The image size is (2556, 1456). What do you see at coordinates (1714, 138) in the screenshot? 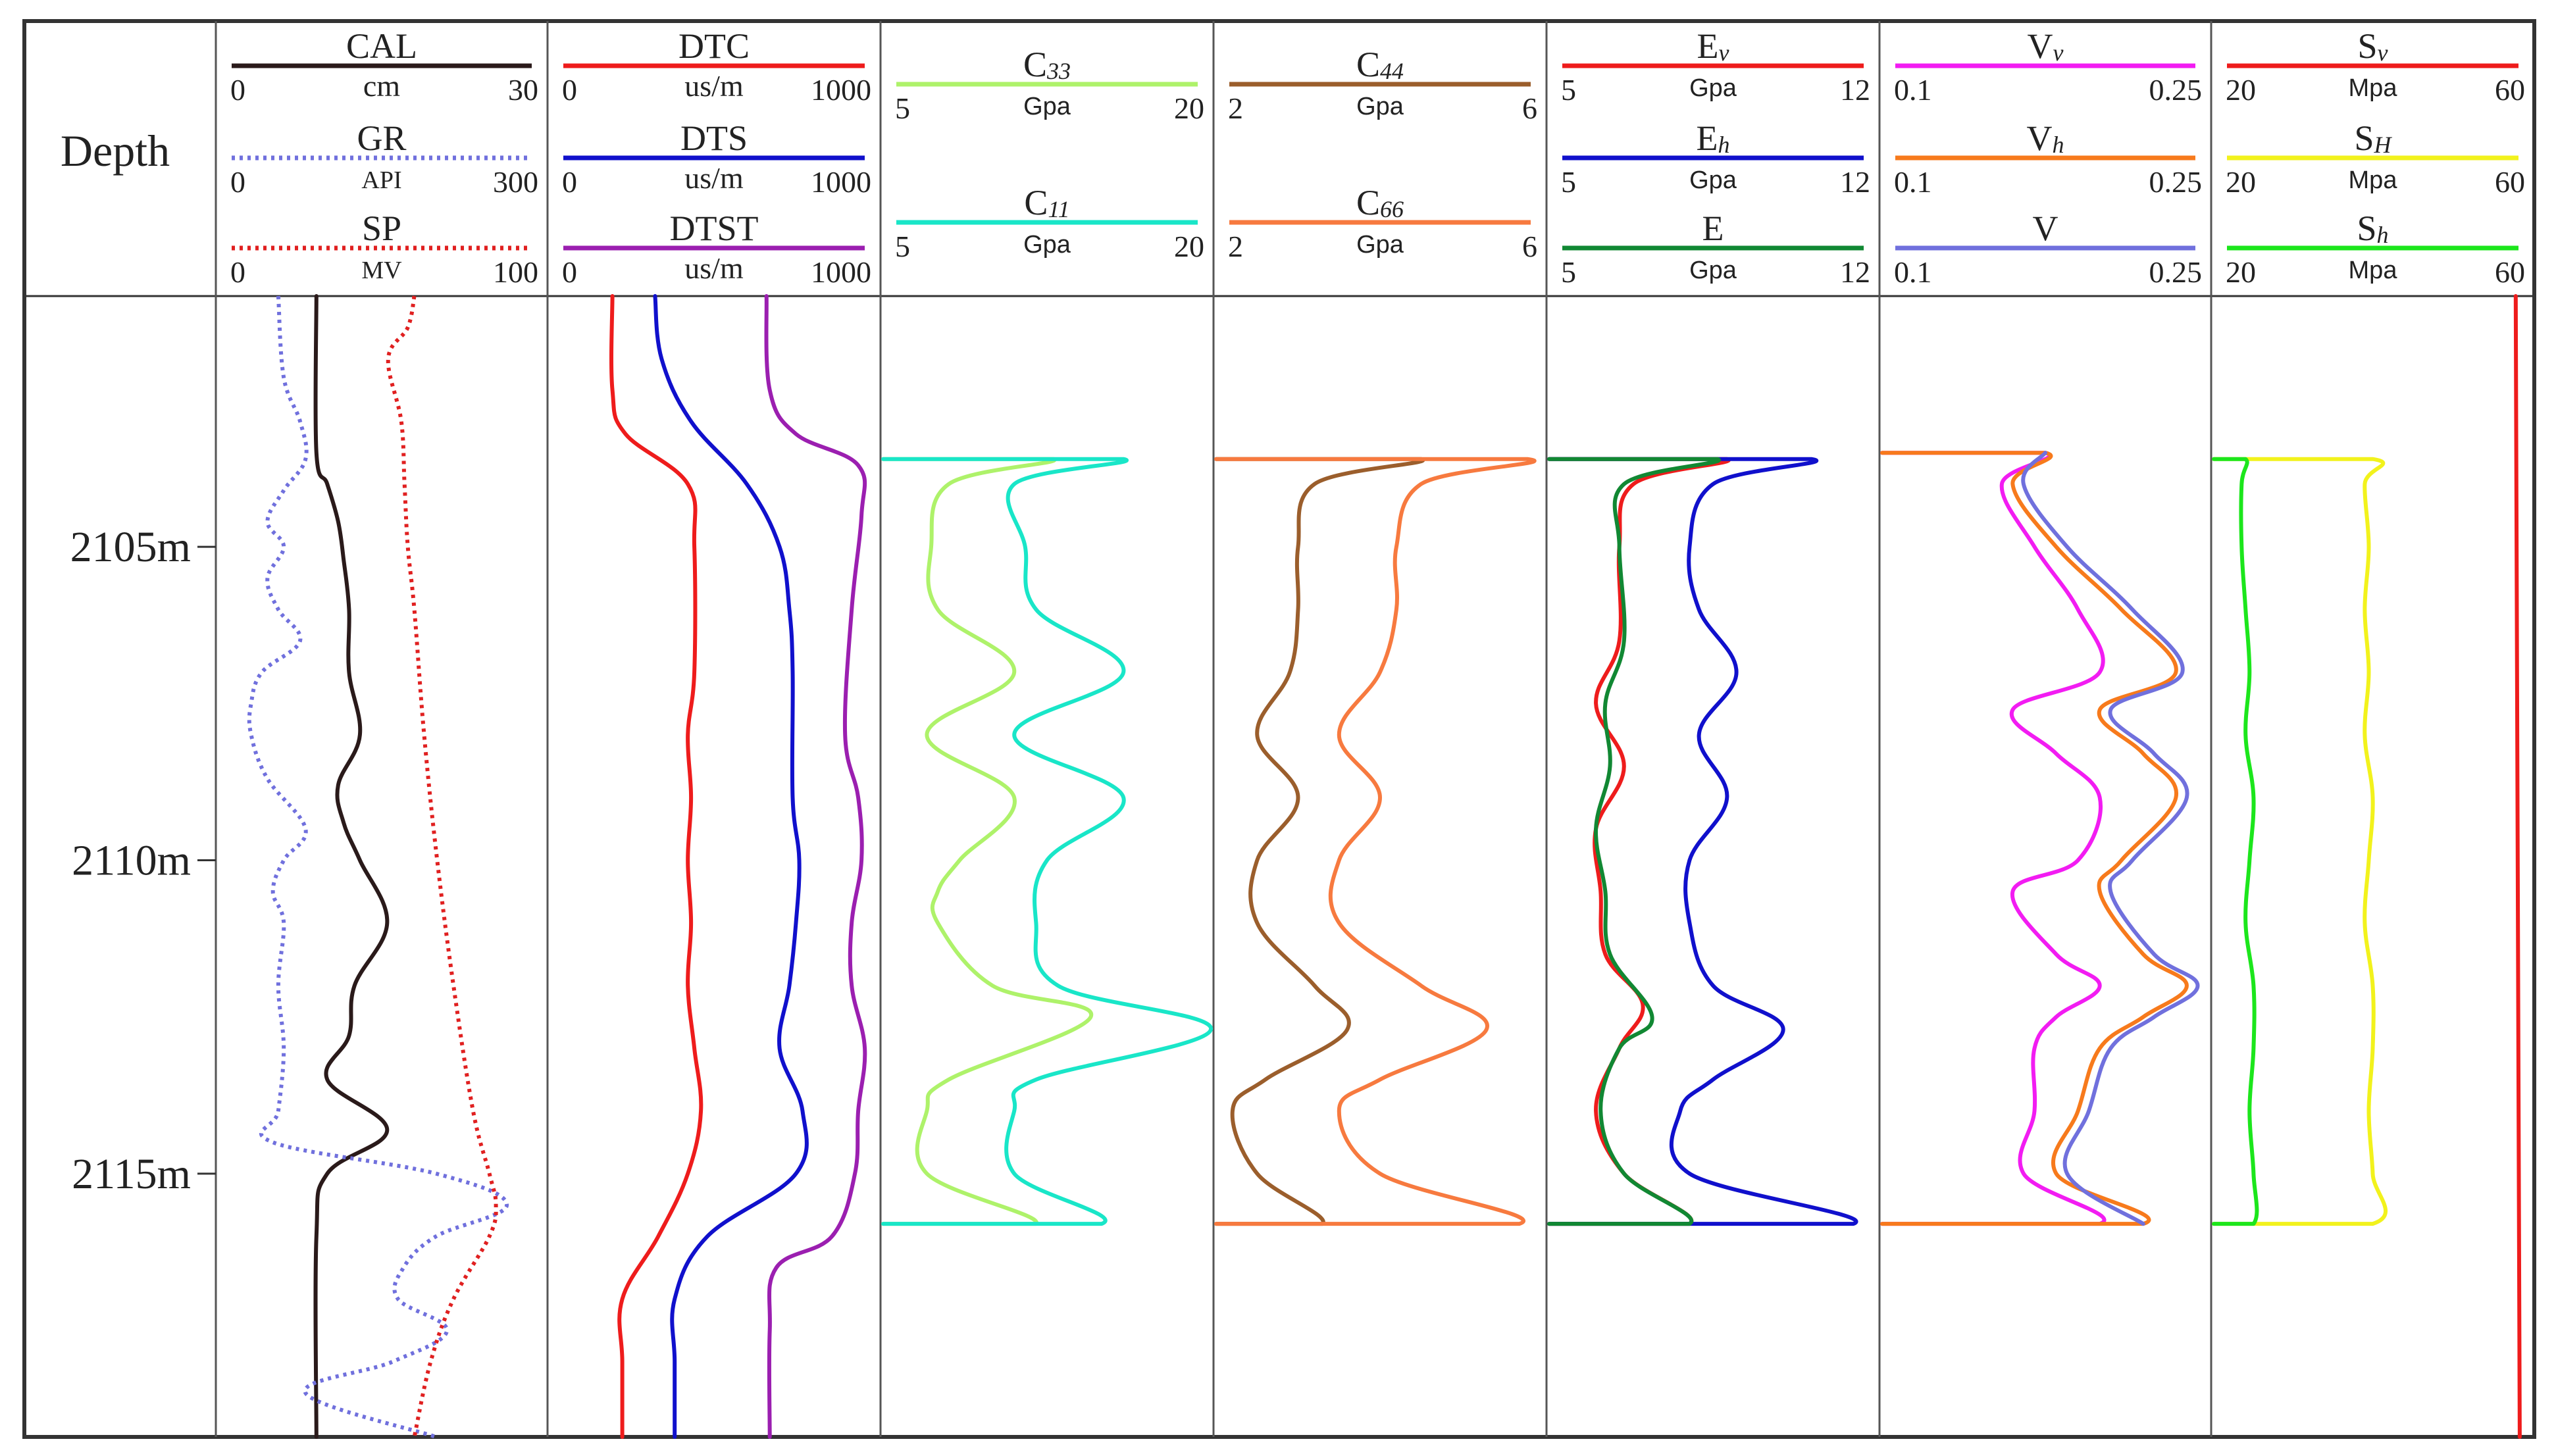
I see `legend-name: Eh` at bounding box center [1714, 138].